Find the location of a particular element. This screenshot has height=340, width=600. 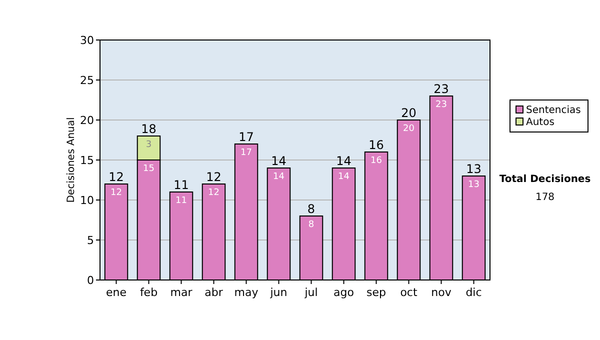

total-label: 11 is located at coordinates (181, 185).